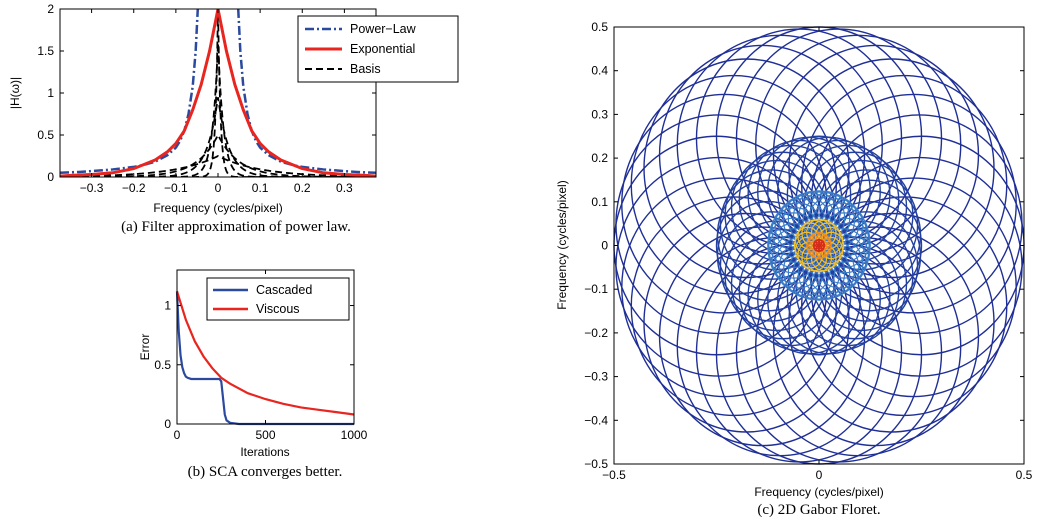 The height and width of the screenshot is (531, 1041). Describe the element at coordinates (260, 188) in the screenshot. I see `panel-a-xtick-label: 0.1` at that location.